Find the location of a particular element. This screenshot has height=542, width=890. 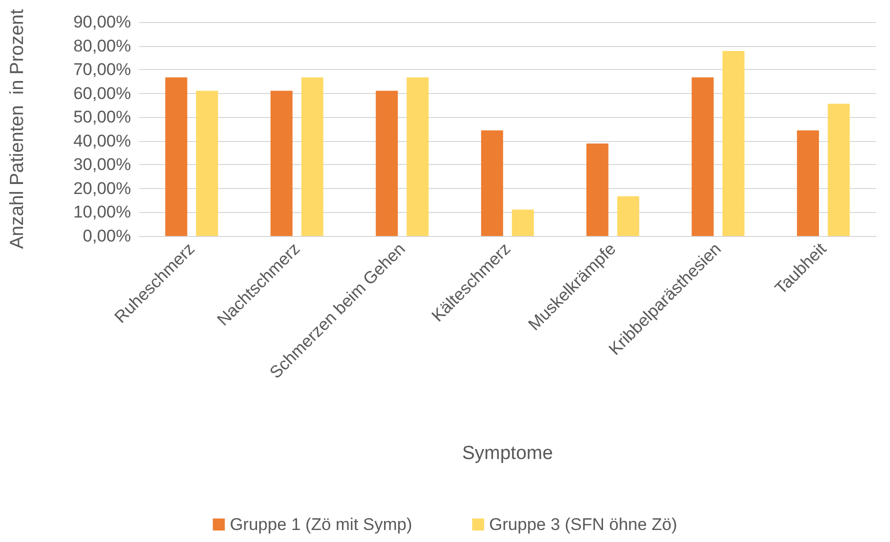

y-tick-label: 0,00% is located at coordinates (106, 236).